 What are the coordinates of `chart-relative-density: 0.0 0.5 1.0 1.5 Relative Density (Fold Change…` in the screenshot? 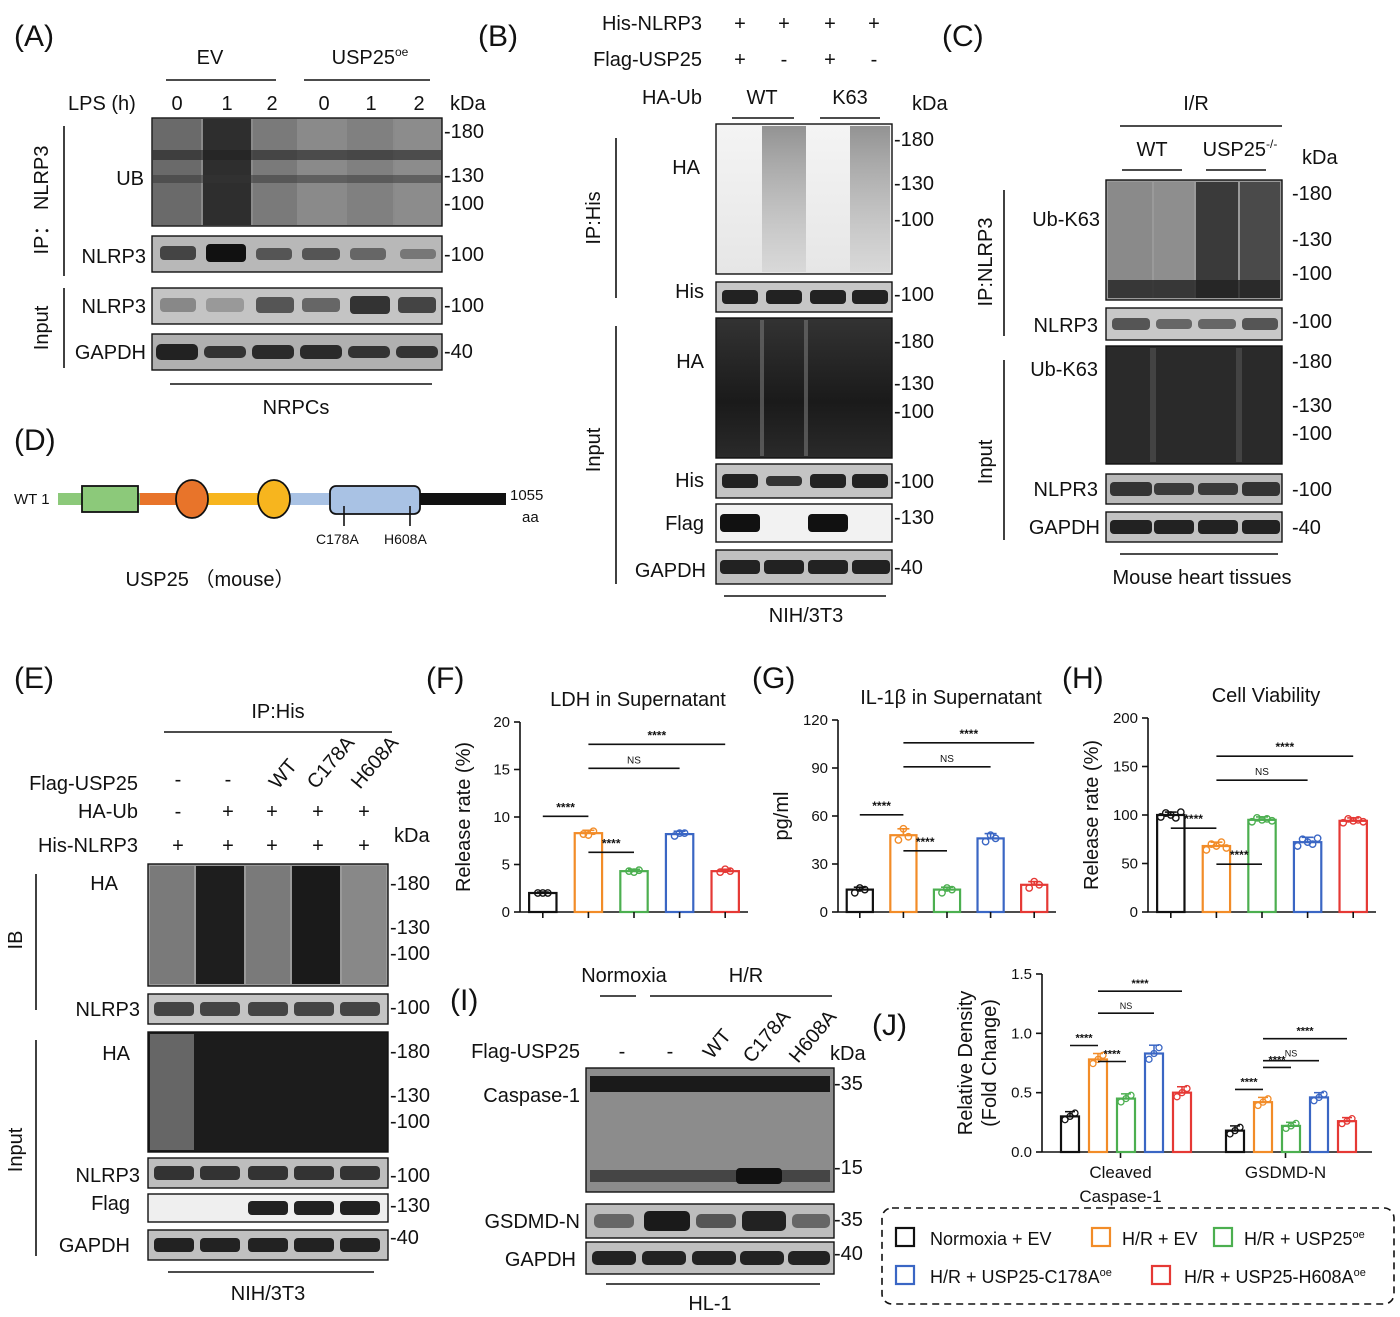 It's located at (1163, 1086).